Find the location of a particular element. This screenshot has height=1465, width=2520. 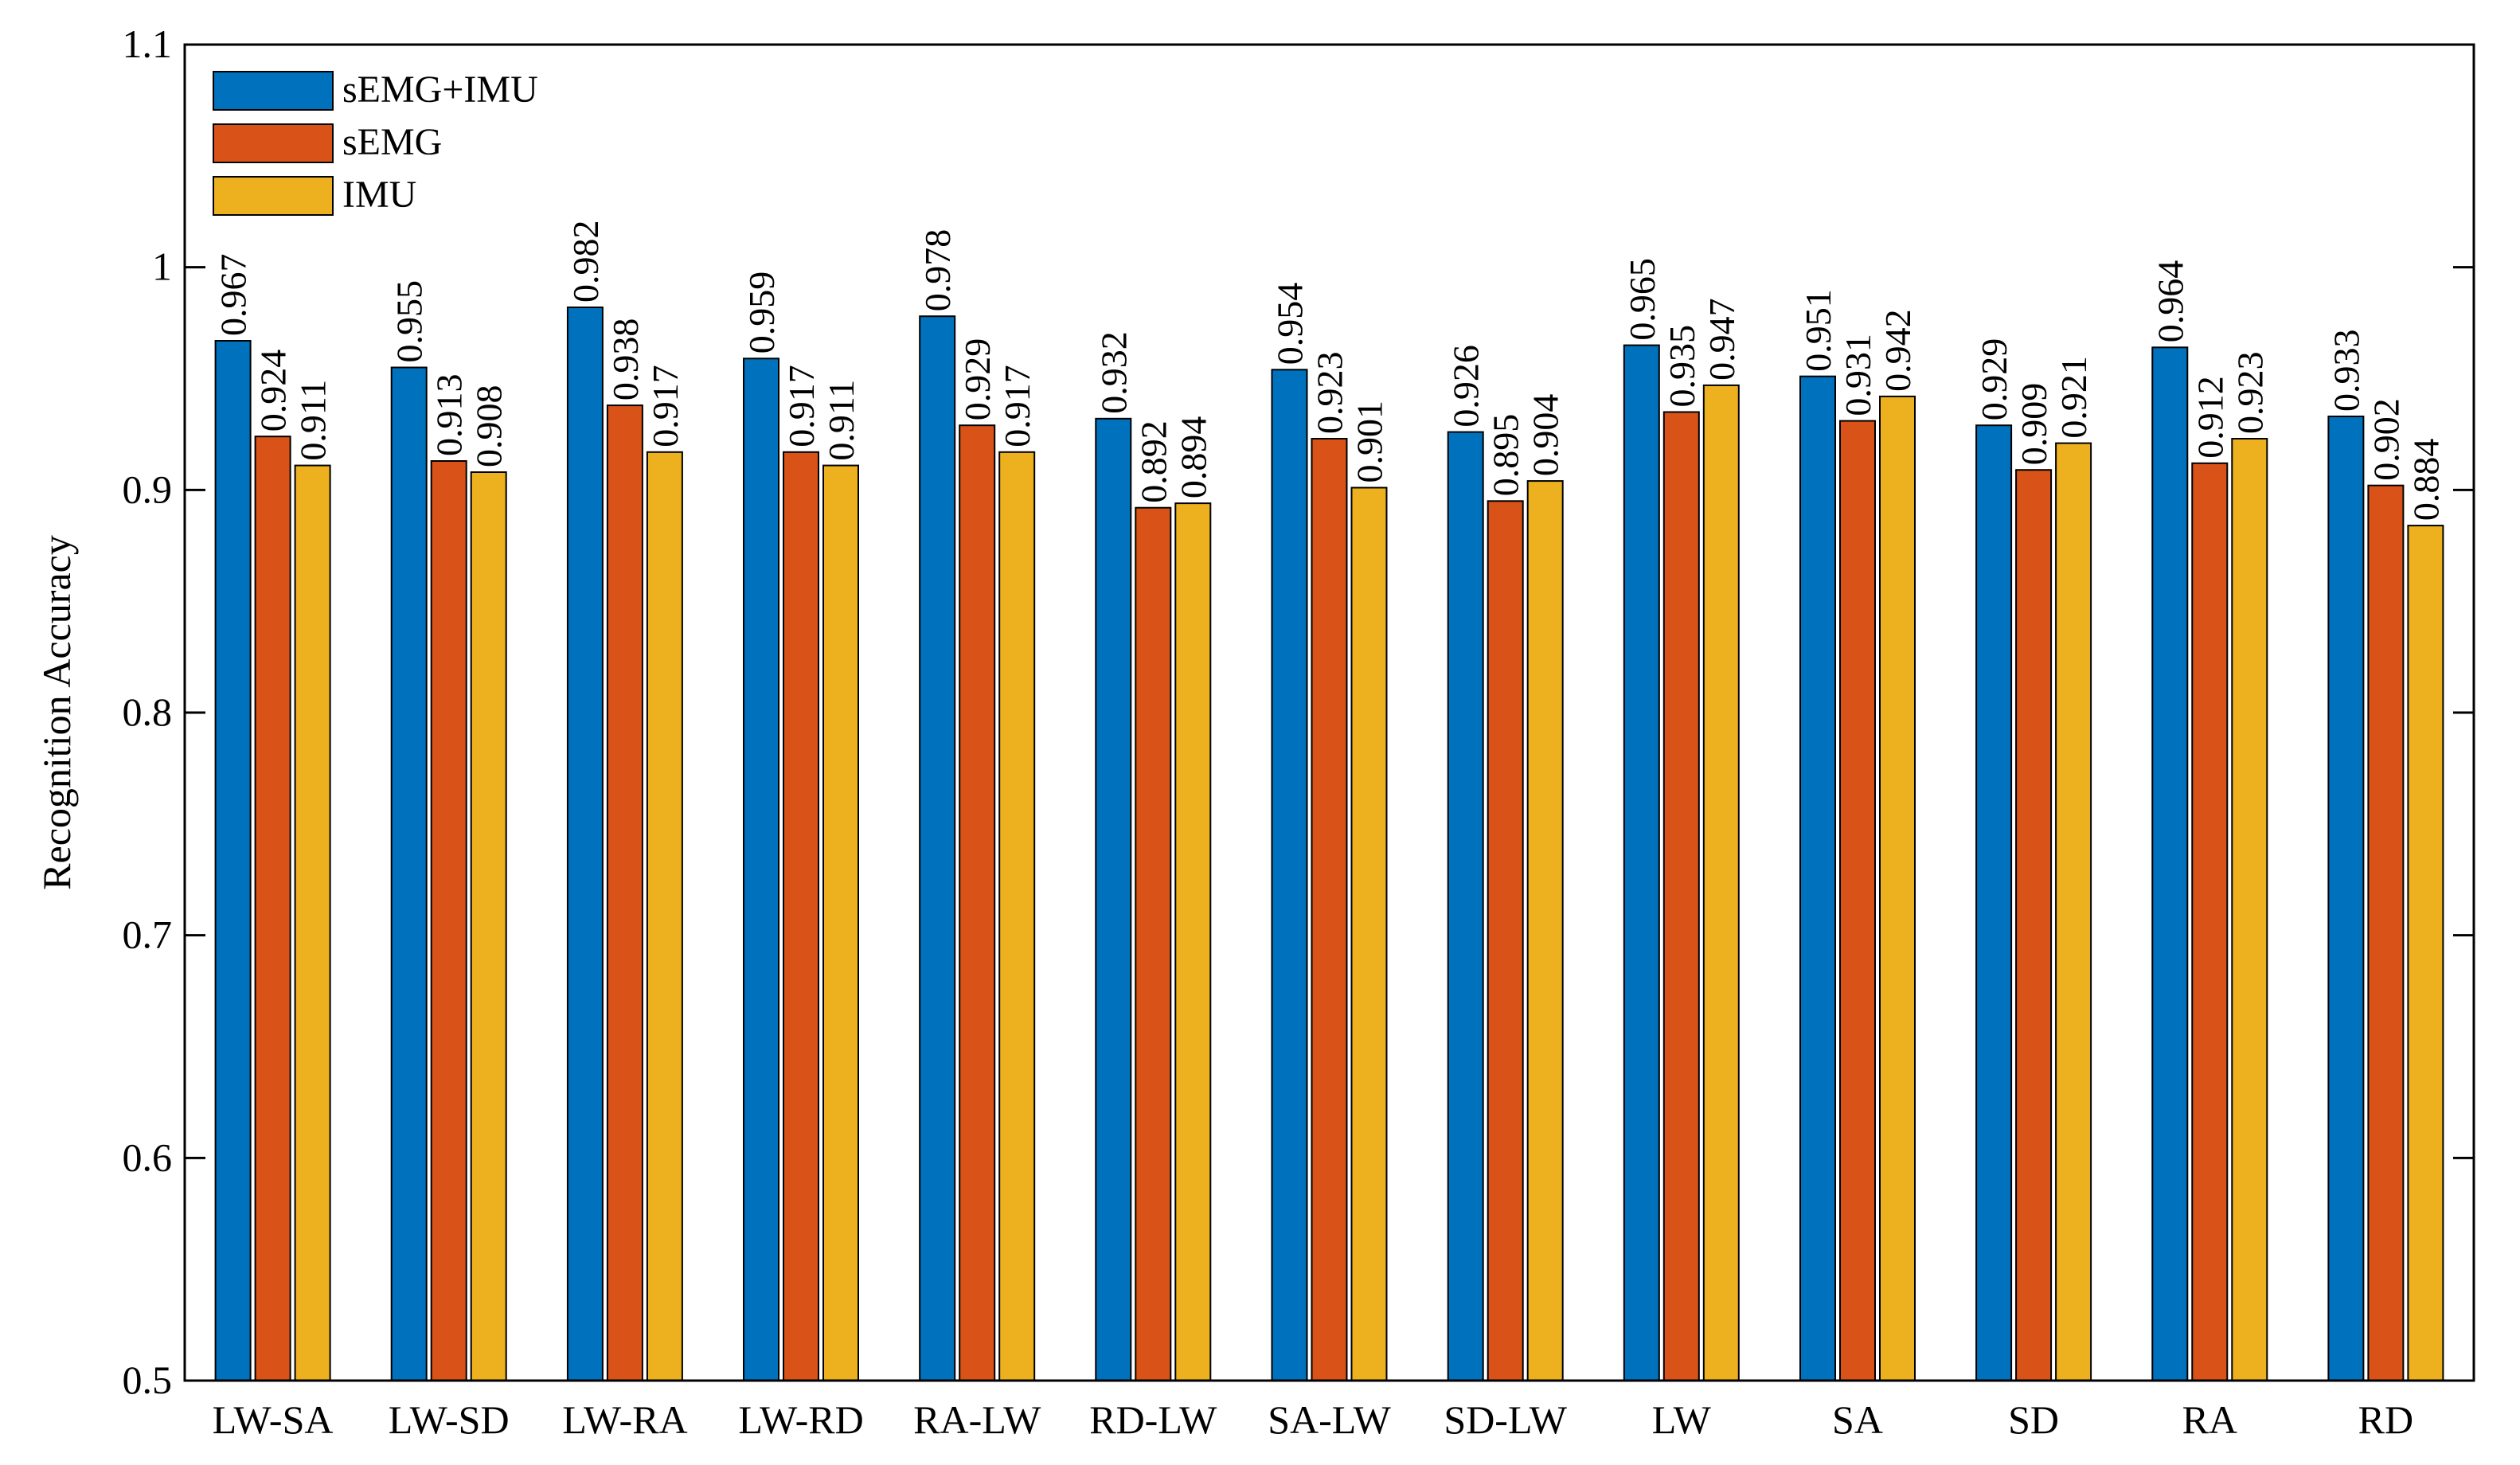

bar-lw-rd-semg-imu is located at coordinates (761, 869).